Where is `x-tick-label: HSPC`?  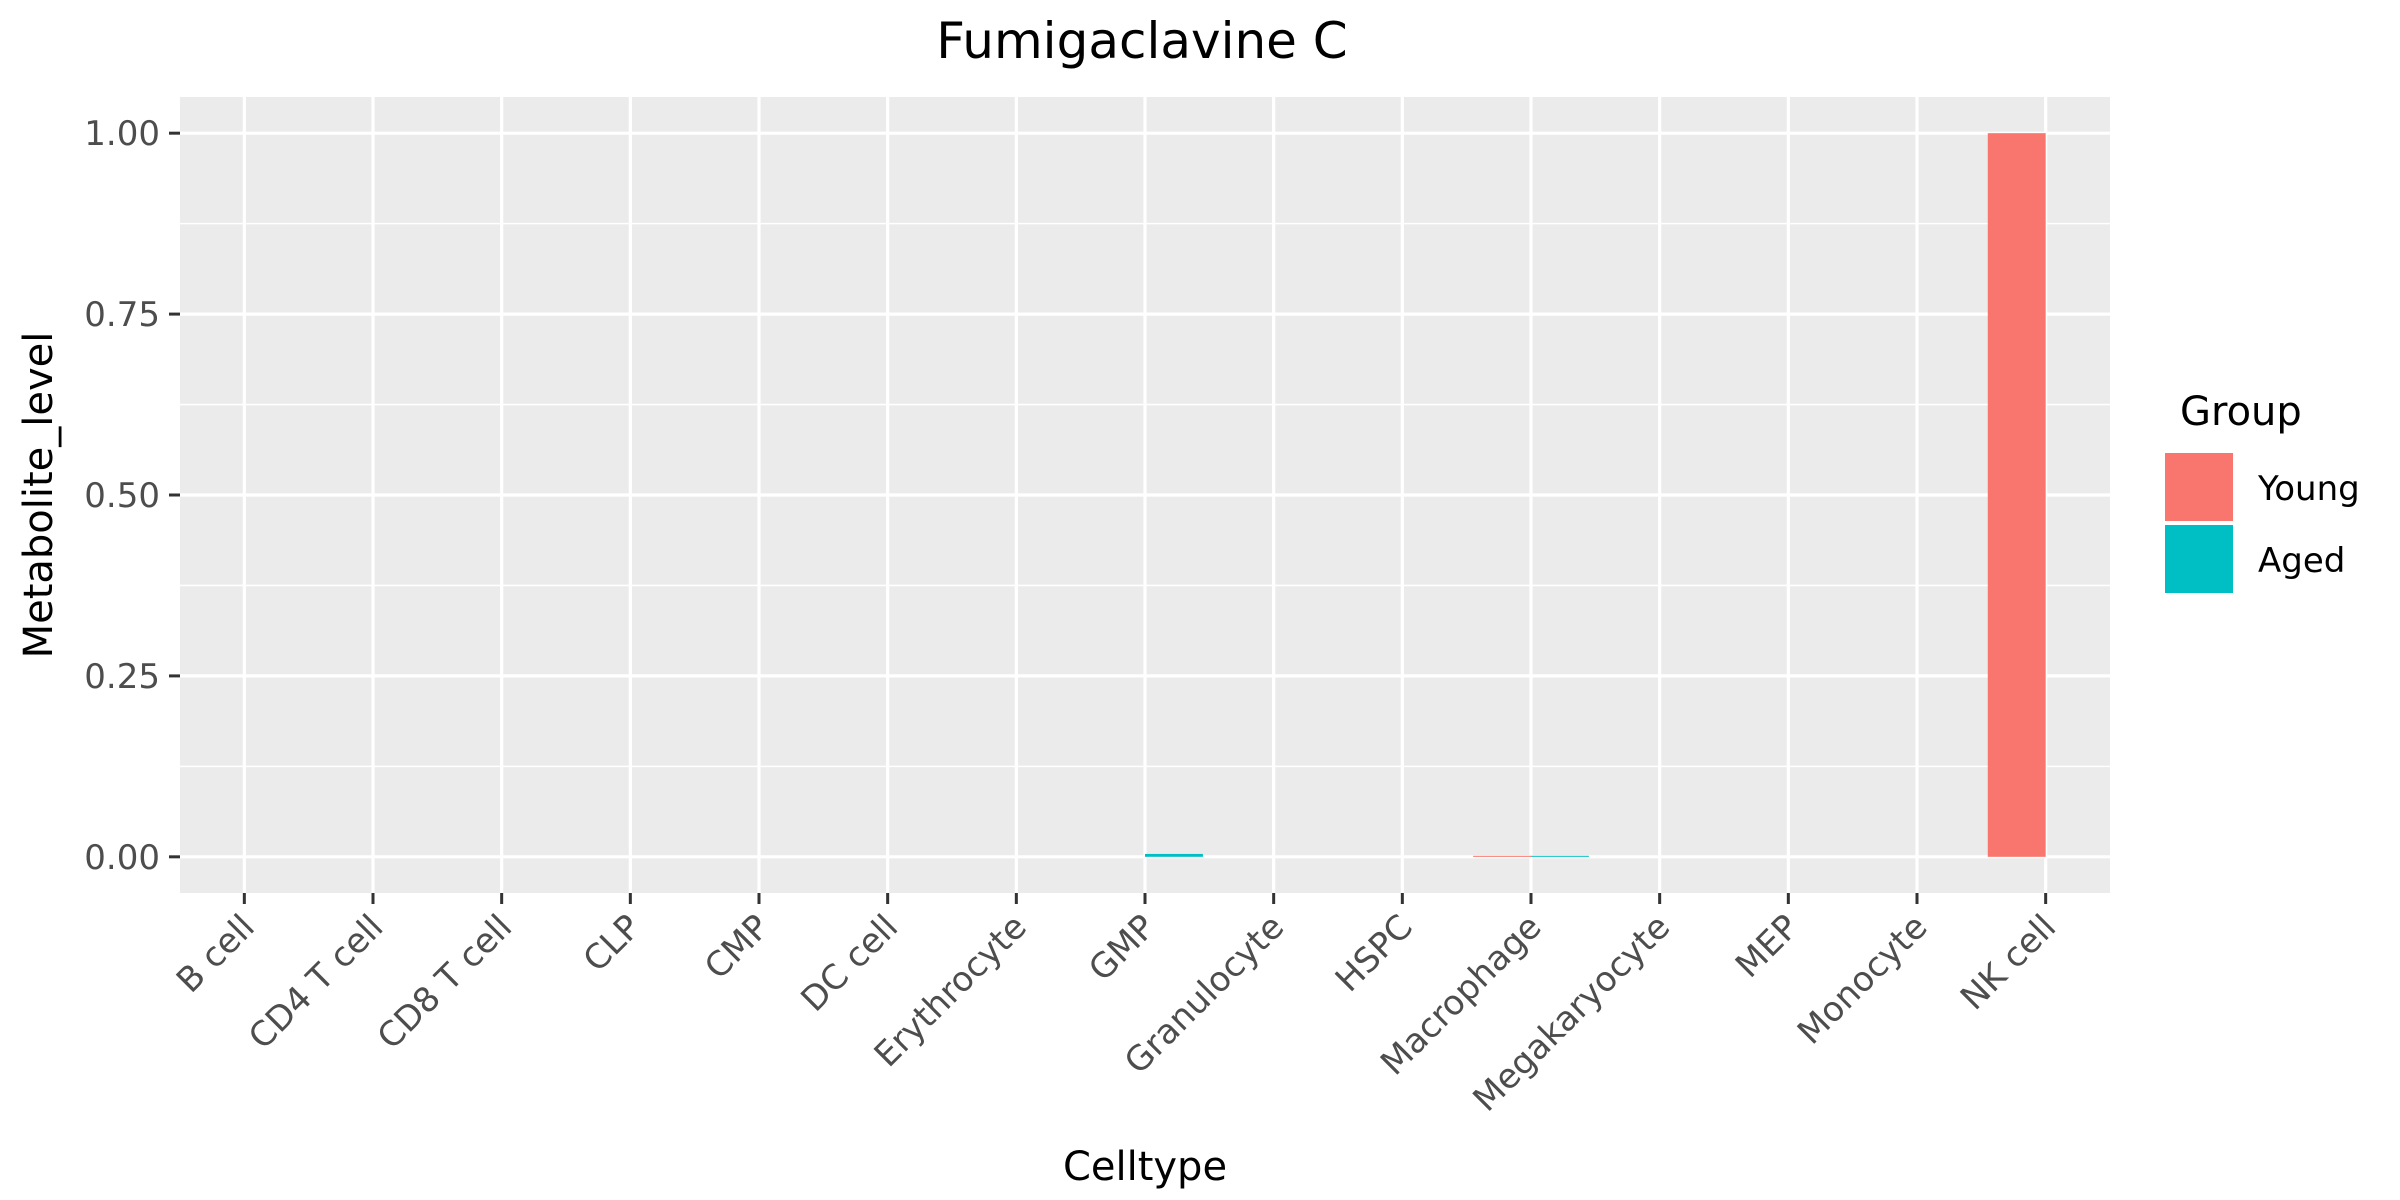
x-tick-label: HSPC is located at coordinates (1374, 953).